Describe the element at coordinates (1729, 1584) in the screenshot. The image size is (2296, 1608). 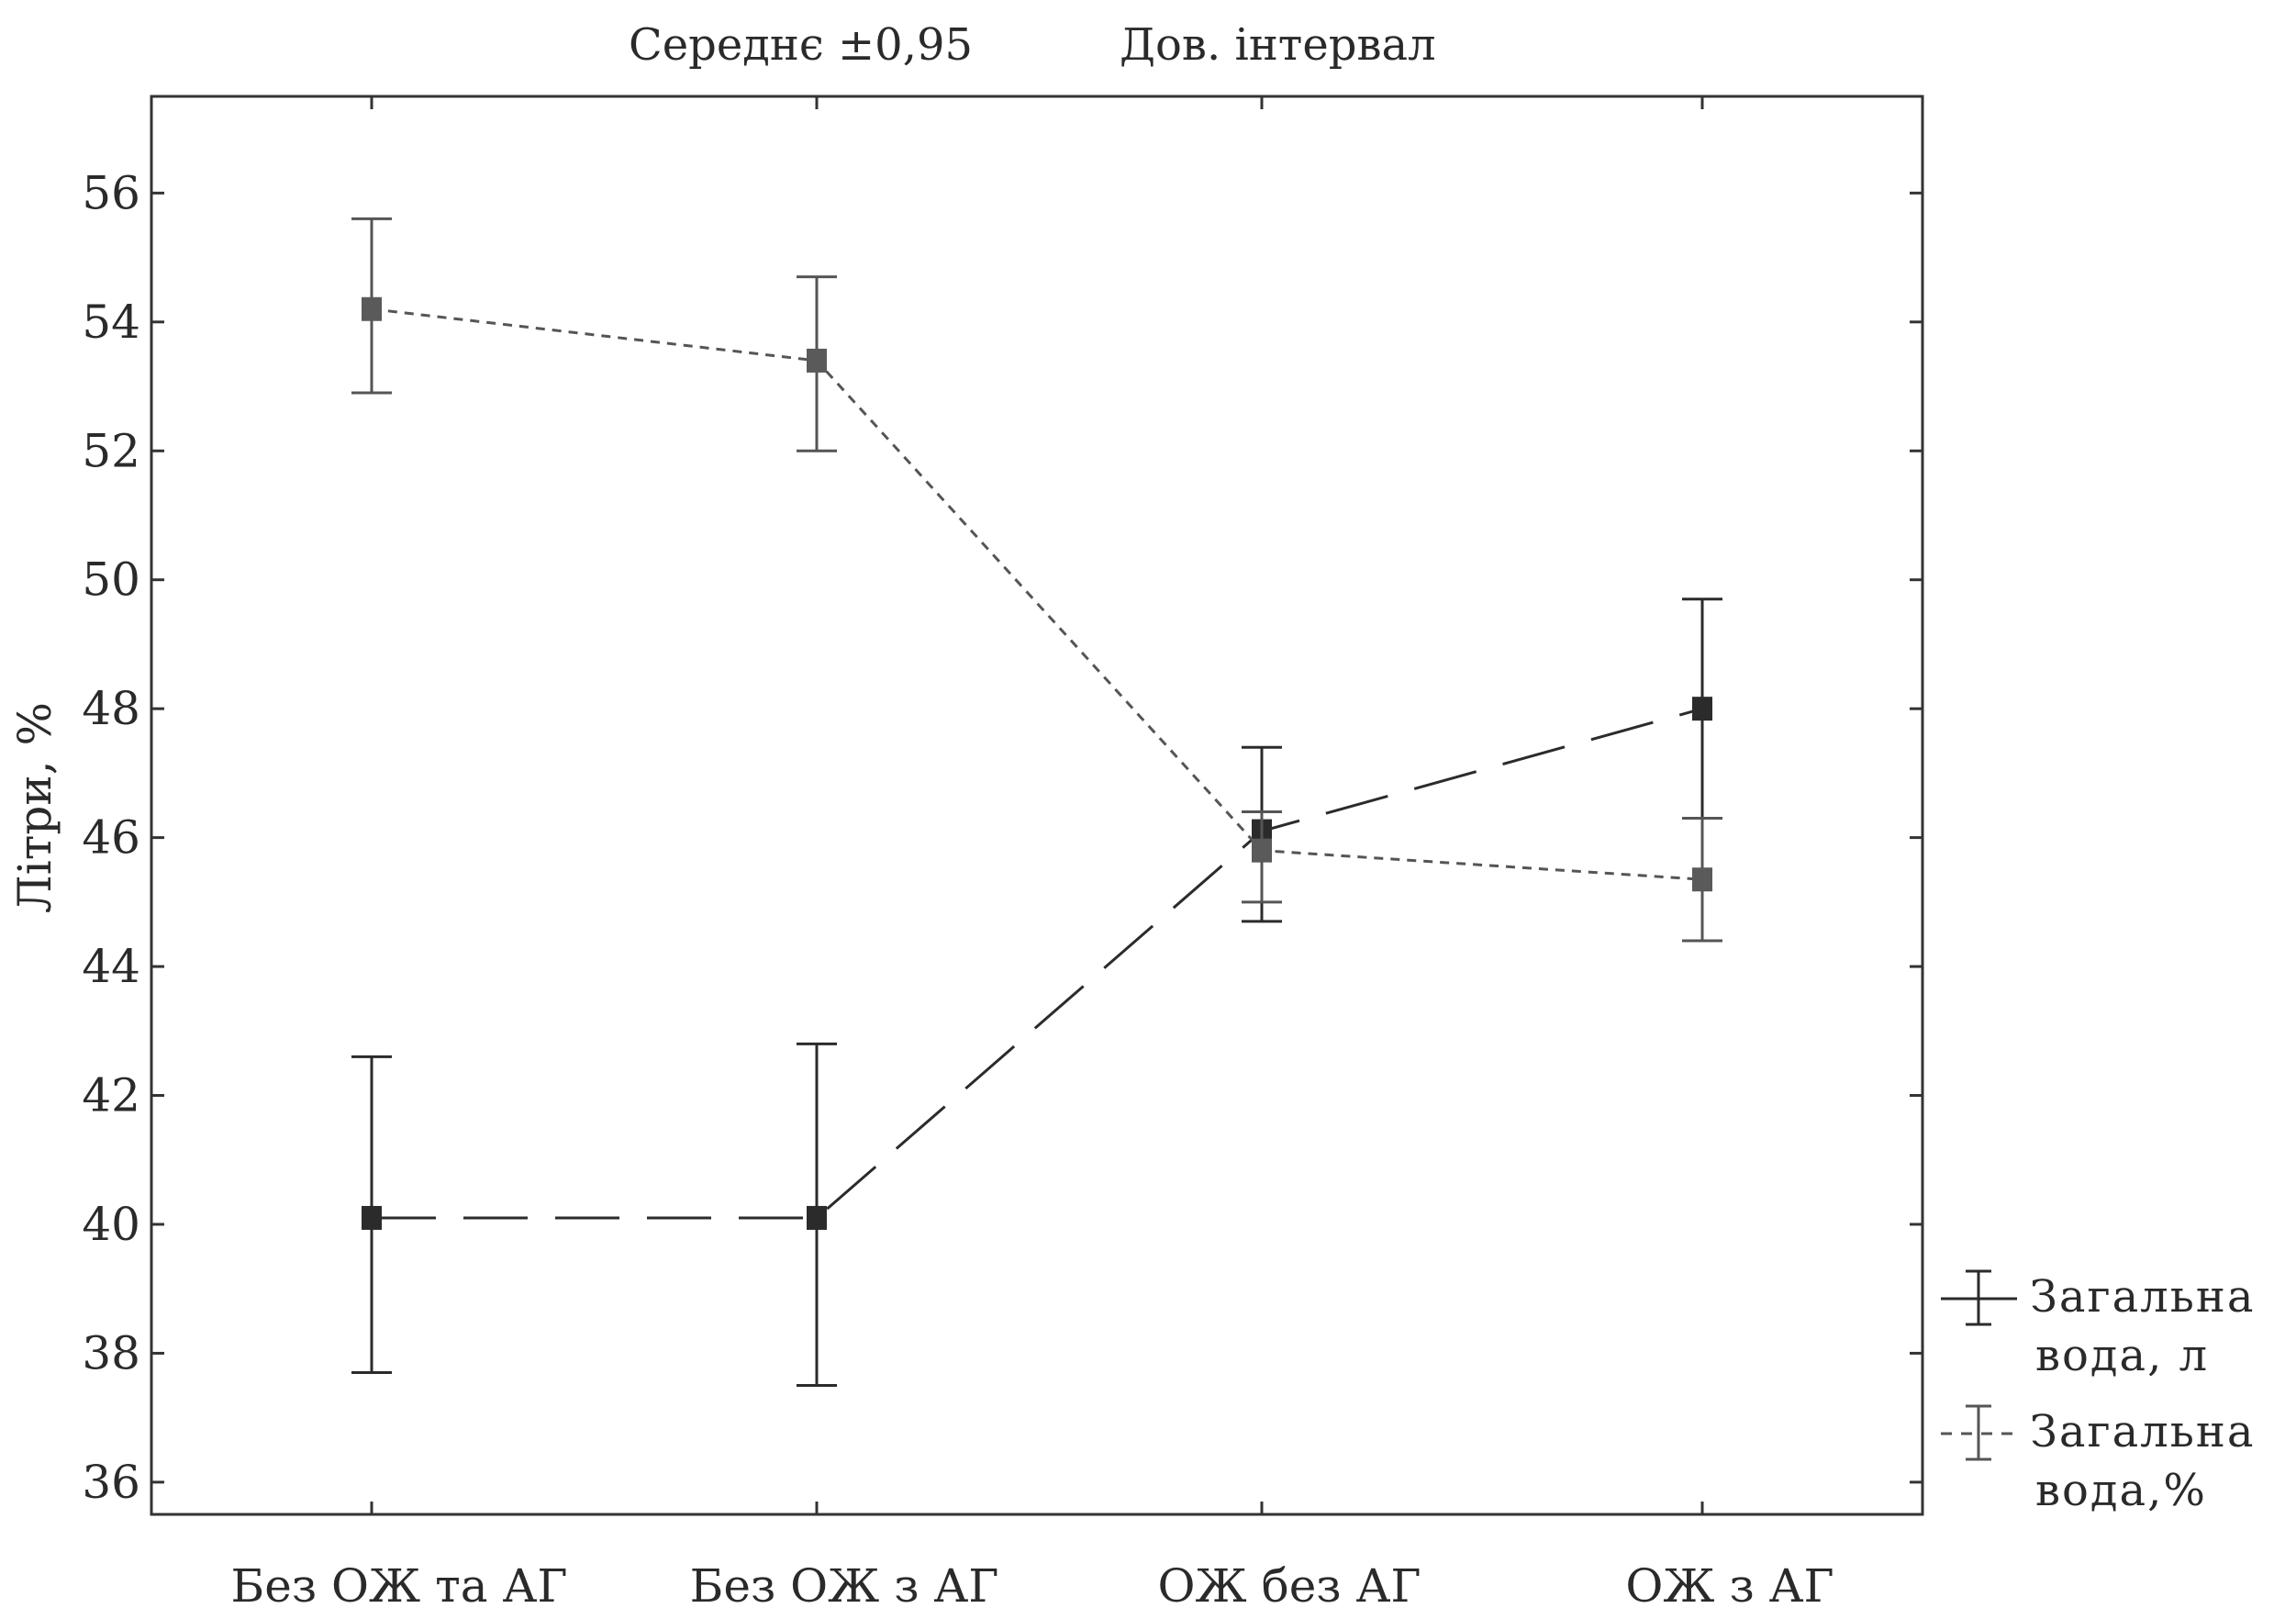
I see `x-category-label: ОЖ з АГ` at that location.